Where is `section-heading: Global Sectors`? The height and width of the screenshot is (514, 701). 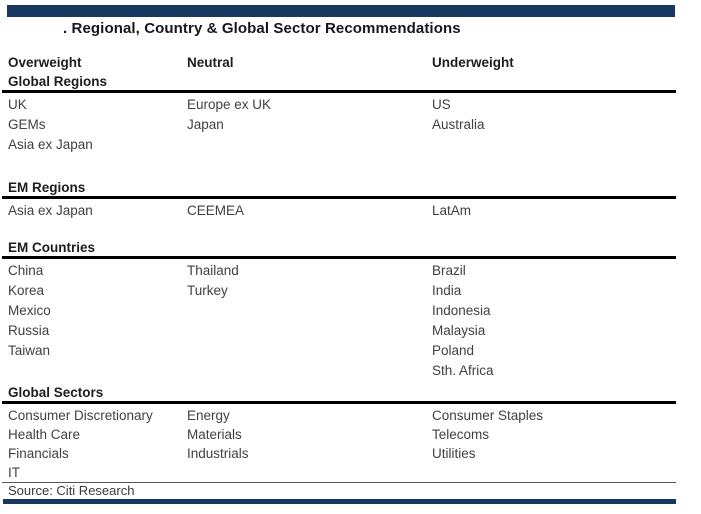
section-heading: Global Sectors is located at coordinates (56, 392).